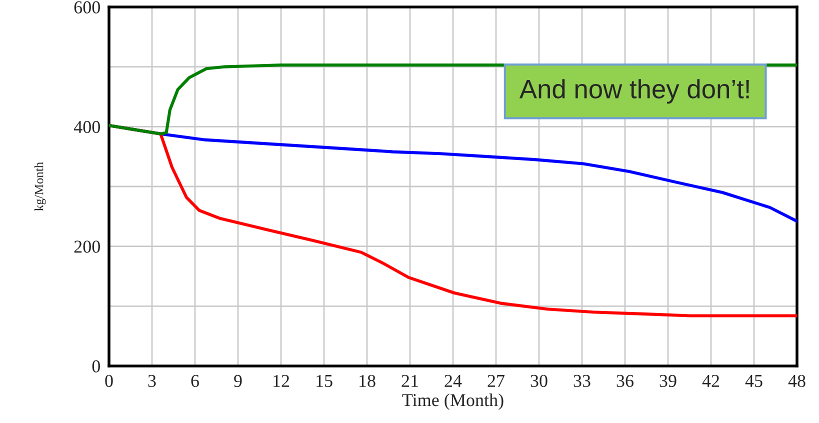  What do you see at coordinates (109, 381) in the screenshot?
I see `x-tick-label: 0` at bounding box center [109, 381].